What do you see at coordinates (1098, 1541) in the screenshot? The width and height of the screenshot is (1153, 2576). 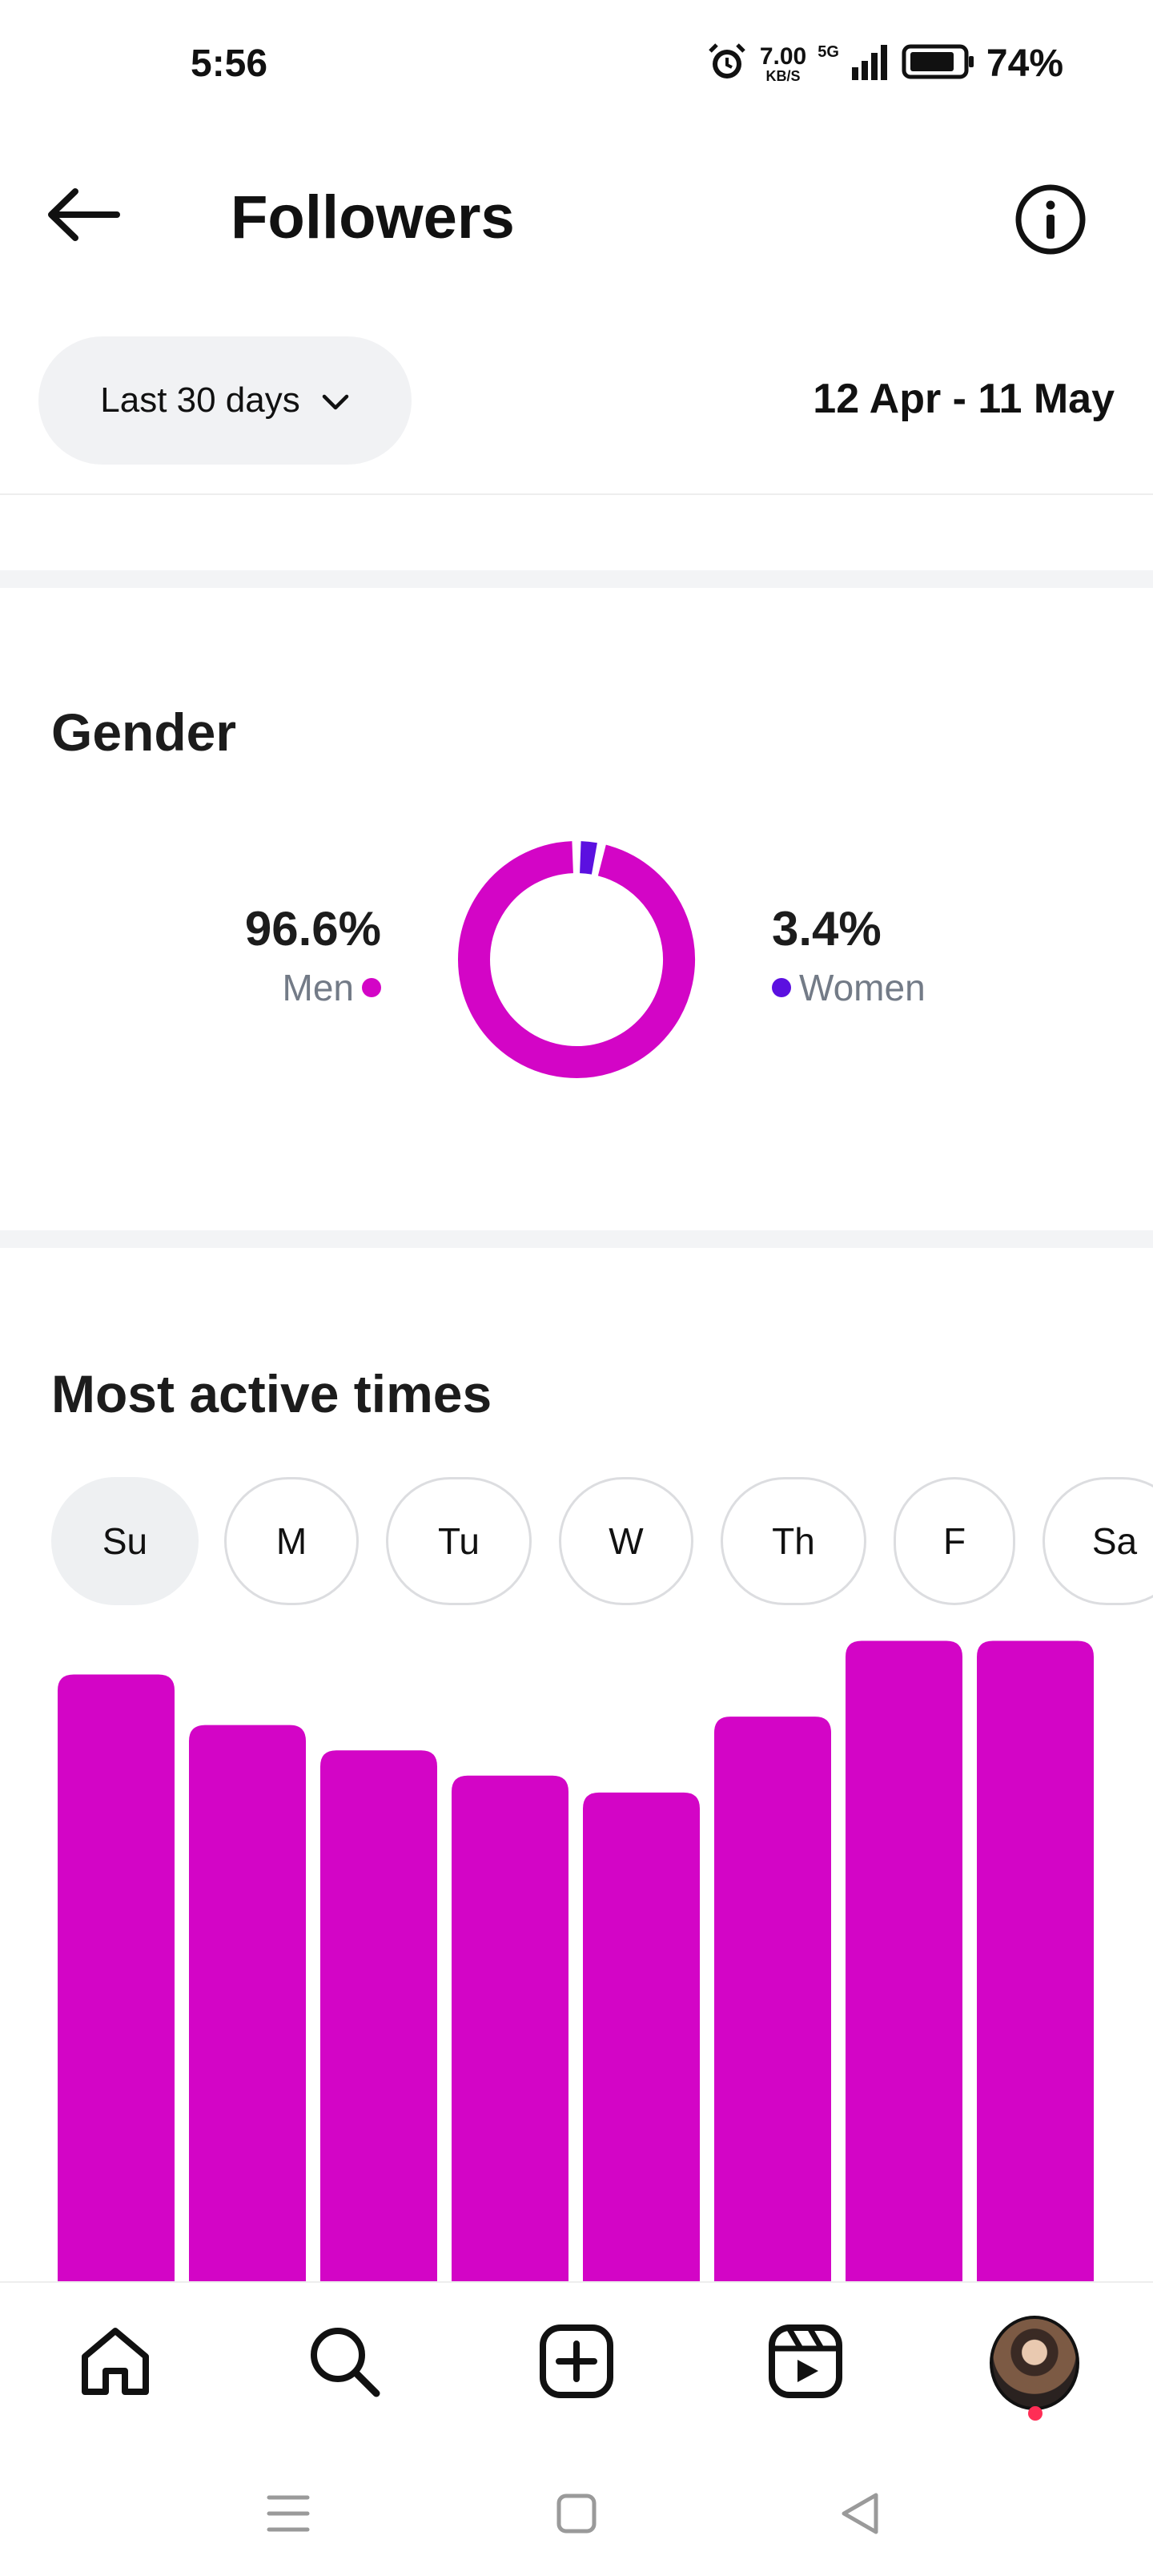 I see `day-tab-sa: Sa` at bounding box center [1098, 1541].